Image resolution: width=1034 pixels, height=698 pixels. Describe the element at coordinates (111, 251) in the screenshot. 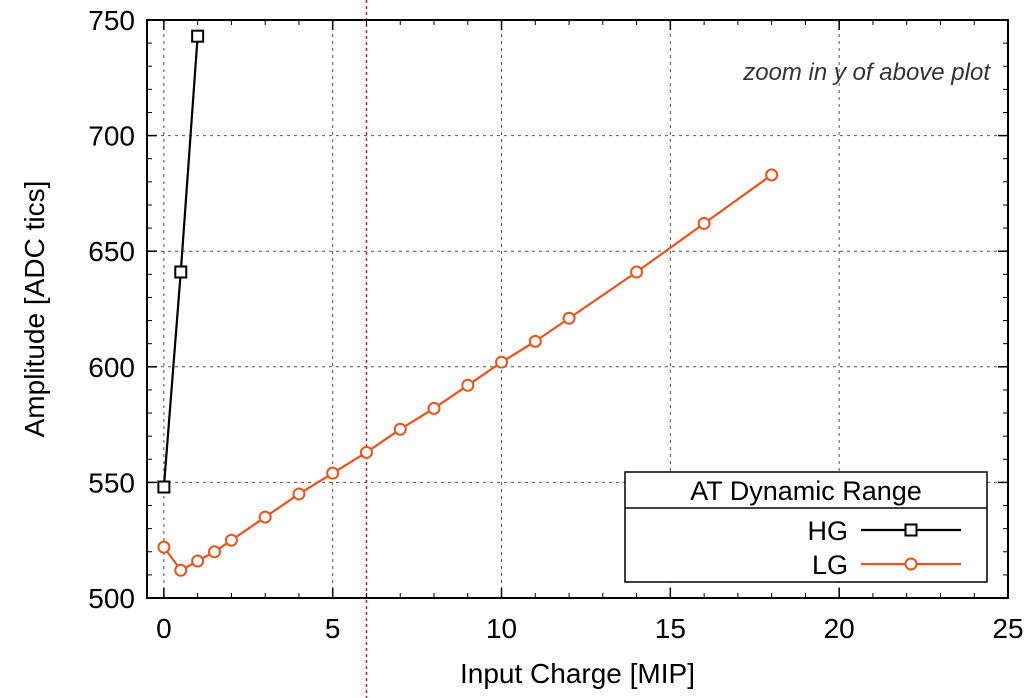

I see `y-tick-label: 650` at that location.